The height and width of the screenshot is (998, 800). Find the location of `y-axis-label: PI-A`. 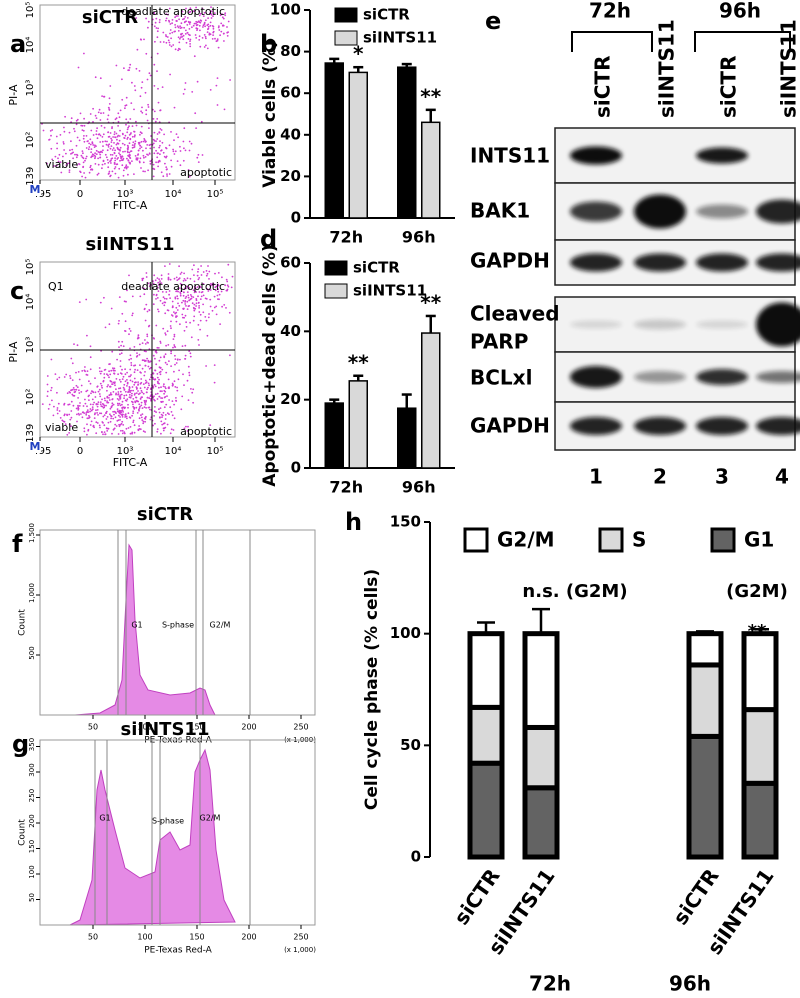

y-axis-label: PI-A is located at coordinates (13, 95).